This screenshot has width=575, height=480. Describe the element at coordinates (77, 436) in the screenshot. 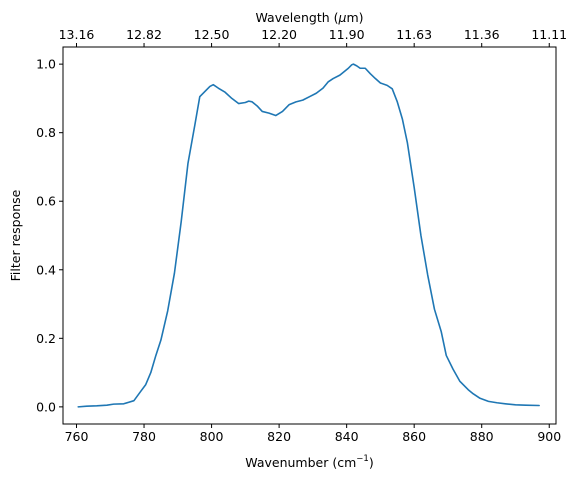

I see `x-tick-label: 760` at that location.